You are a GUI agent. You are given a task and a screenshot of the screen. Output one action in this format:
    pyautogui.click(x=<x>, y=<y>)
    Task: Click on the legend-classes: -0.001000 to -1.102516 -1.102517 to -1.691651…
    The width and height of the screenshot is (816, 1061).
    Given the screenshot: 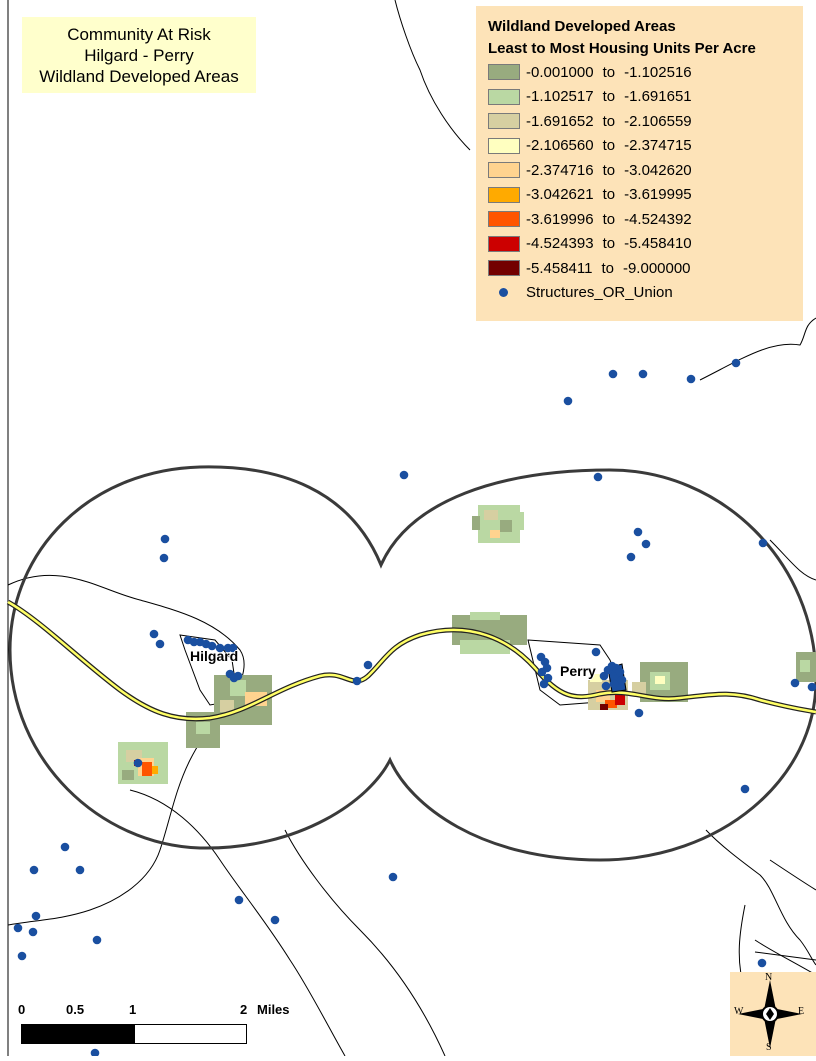 What is the action you would take?
    pyautogui.click(x=645, y=170)
    